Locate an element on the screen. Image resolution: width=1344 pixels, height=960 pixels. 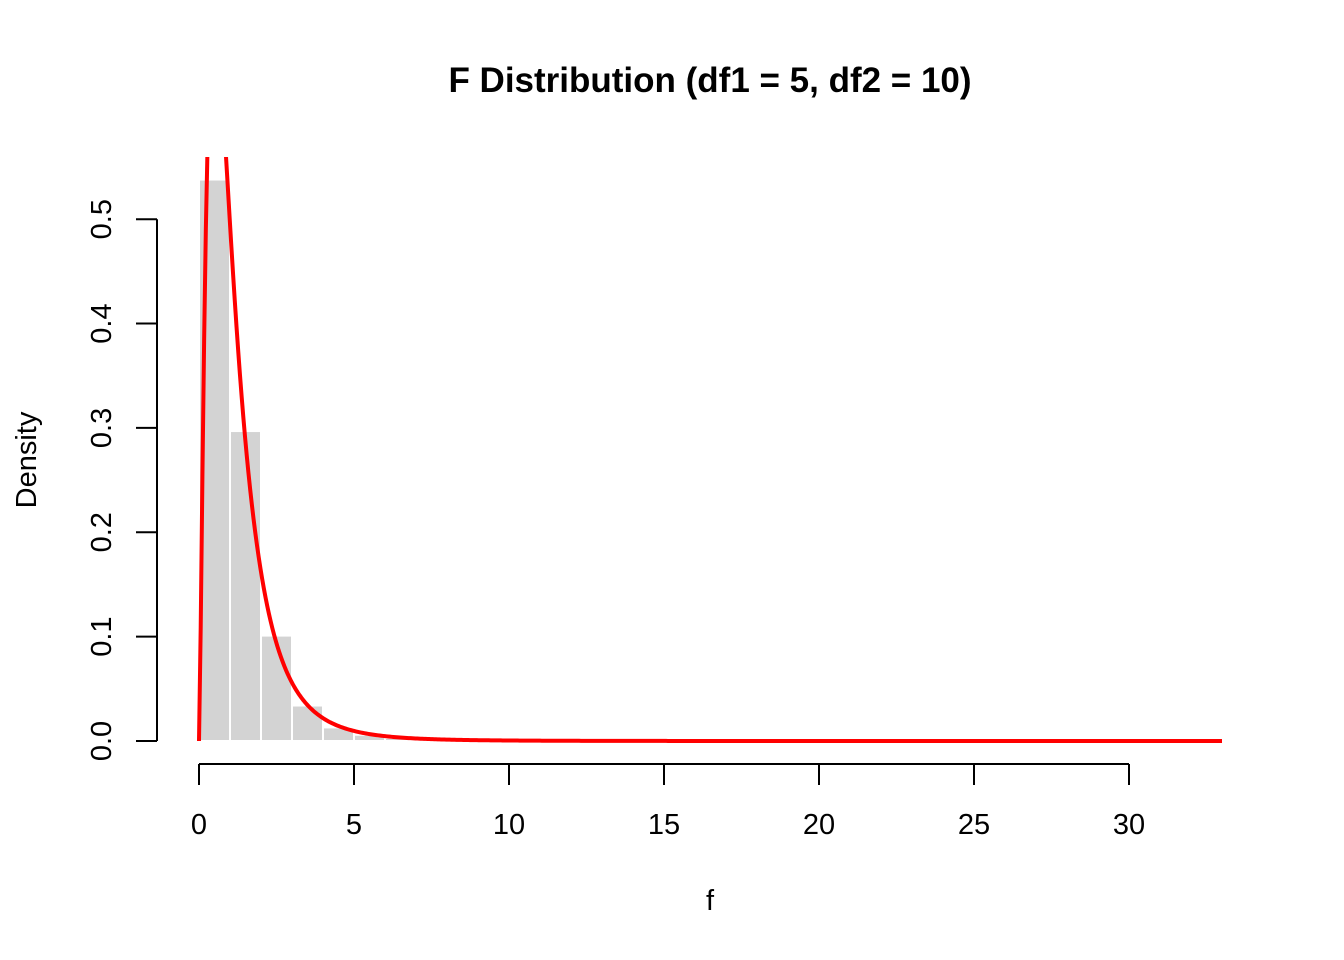
x-tick-label: 25 is located at coordinates (974, 825).